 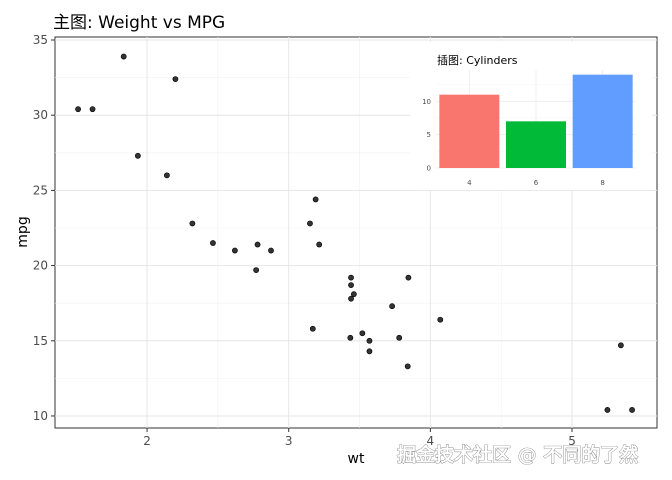 I want to click on y-tick-label: 30, so click(x=40, y=115).